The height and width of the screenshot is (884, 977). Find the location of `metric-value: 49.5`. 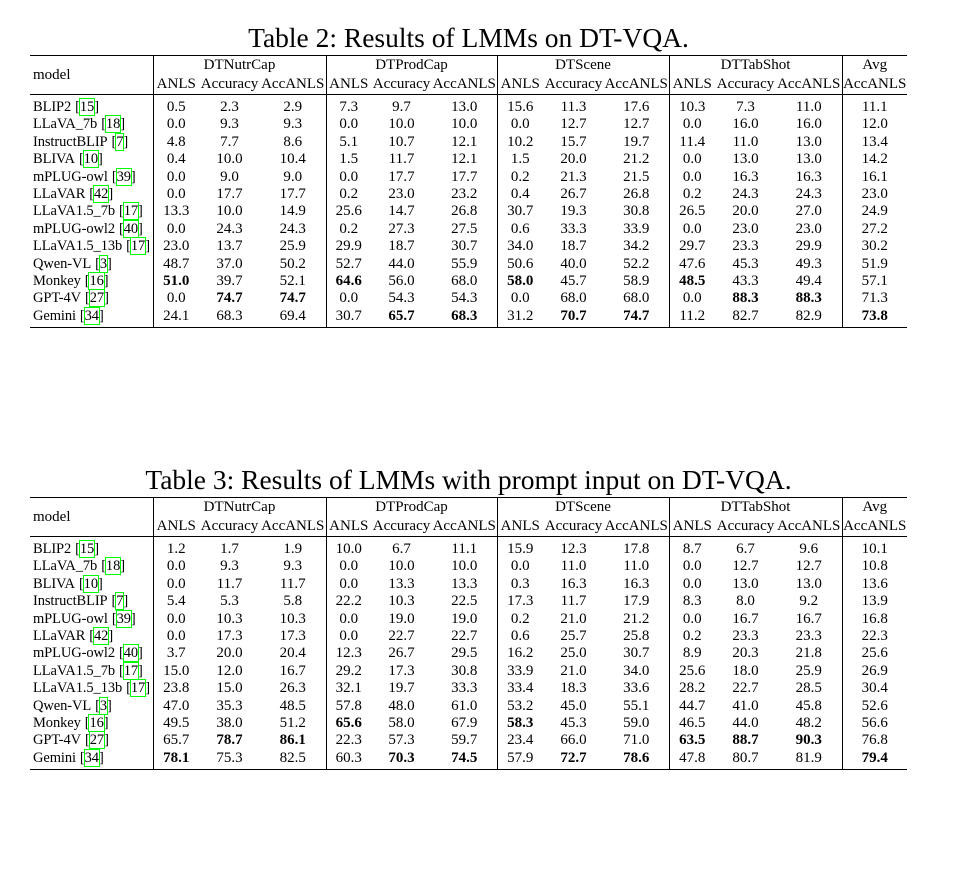

metric-value: 49.5 is located at coordinates (175, 724).